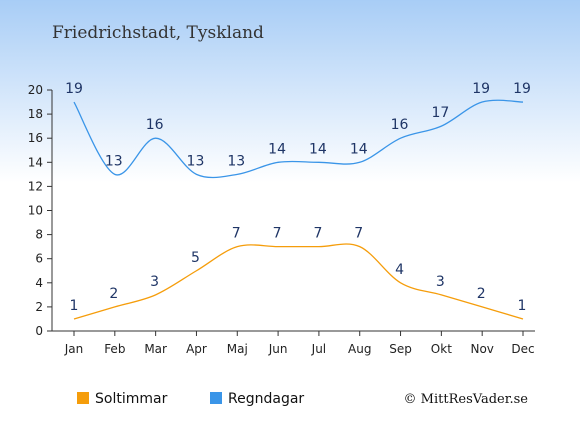 The image size is (580, 435). I want to click on legend-label-regndagar: Regndagar, so click(266, 399).